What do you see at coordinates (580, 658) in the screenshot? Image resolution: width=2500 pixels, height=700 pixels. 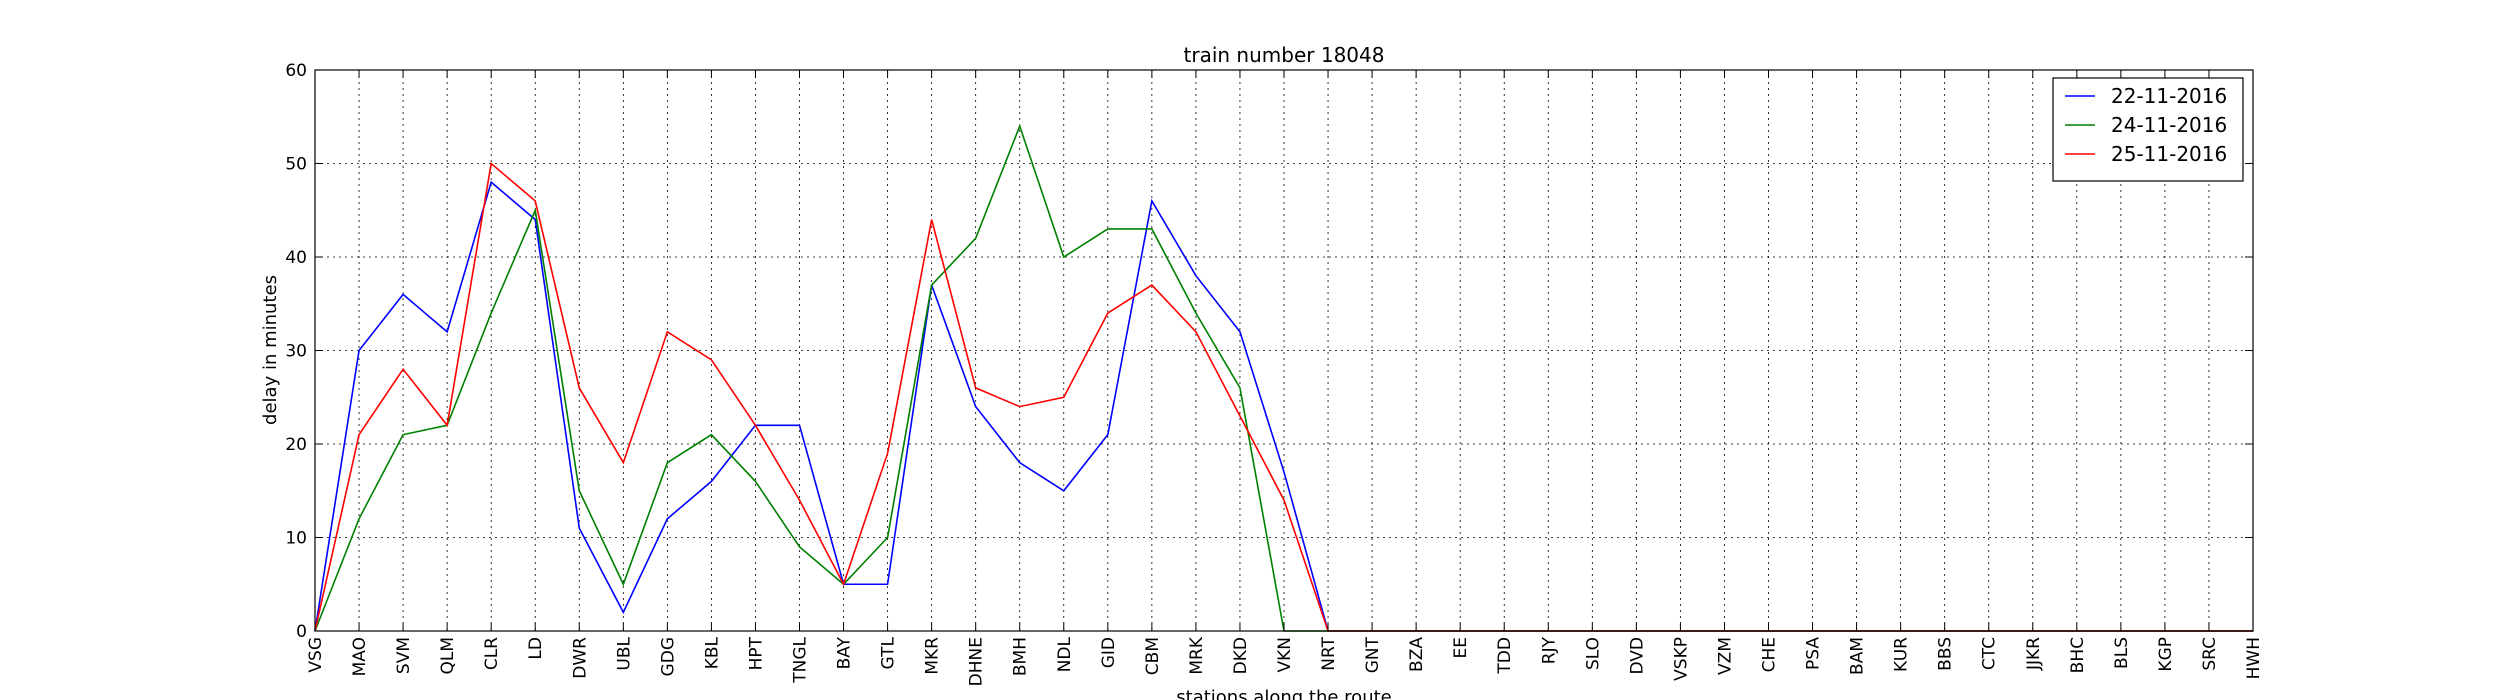 I see `x-tick-label: DWR` at bounding box center [580, 658].